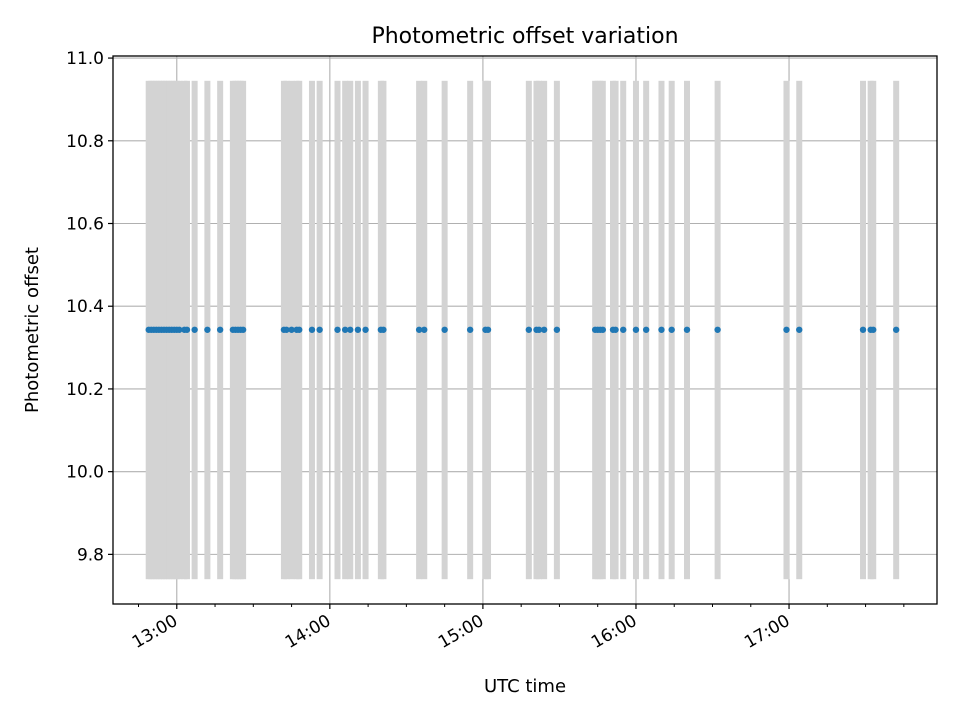 This screenshot has height=720, width=960. Describe the element at coordinates (525, 686) in the screenshot. I see `x-axis-label: UTC time` at that location.